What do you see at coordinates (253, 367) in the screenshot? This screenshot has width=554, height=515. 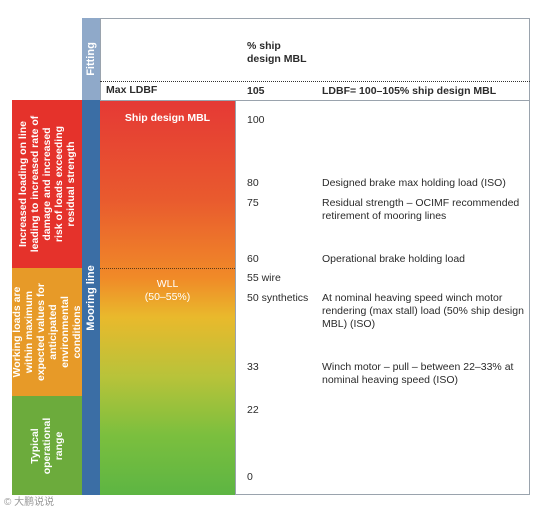 I see `level-value: 33` at bounding box center [253, 367].